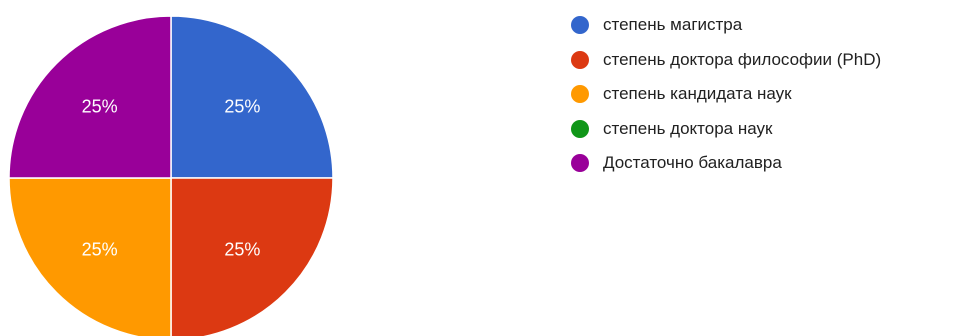 This screenshot has width=961, height=336. Describe the element at coordinates (688, 128) in the screenshot. I see `legend-label: степень доктора наук` at that location.